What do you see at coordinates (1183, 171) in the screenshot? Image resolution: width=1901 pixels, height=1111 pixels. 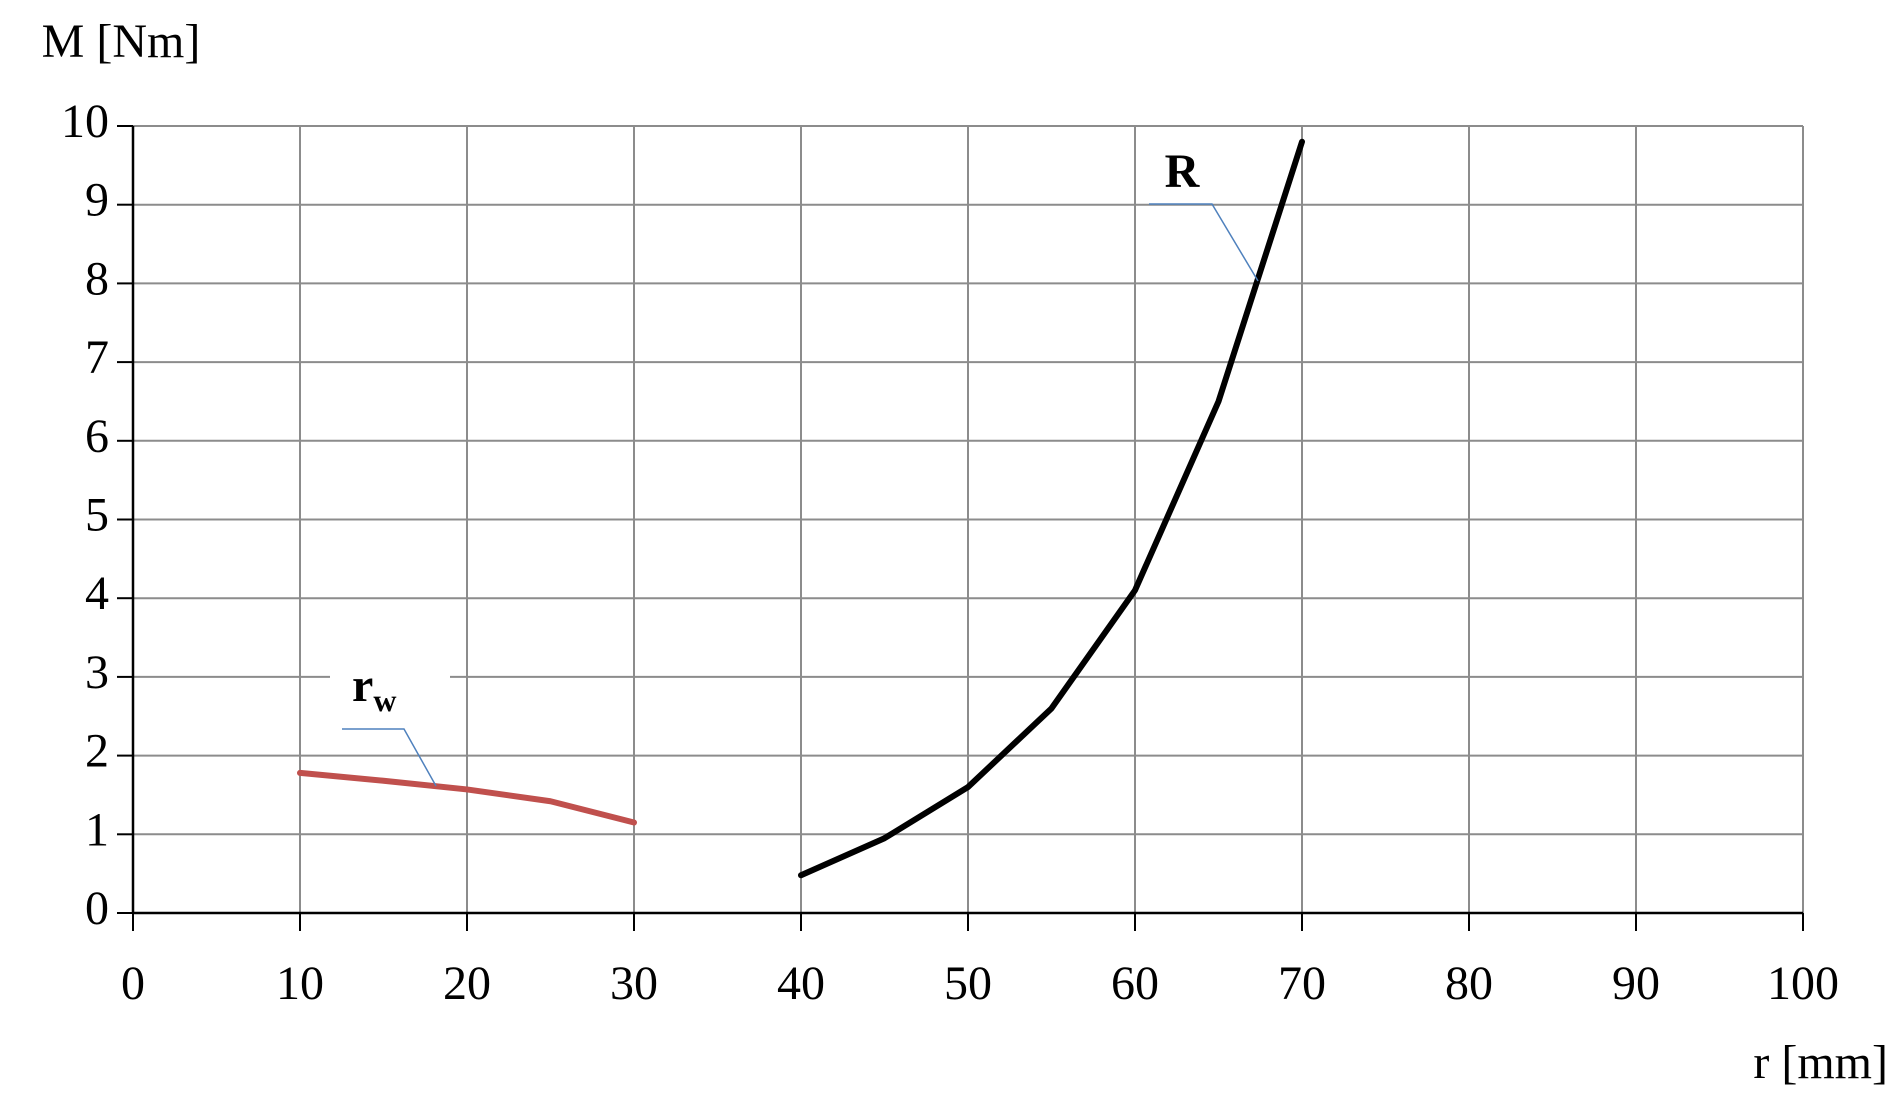 I see `series-label: R` at bounding box center [1183, 171].